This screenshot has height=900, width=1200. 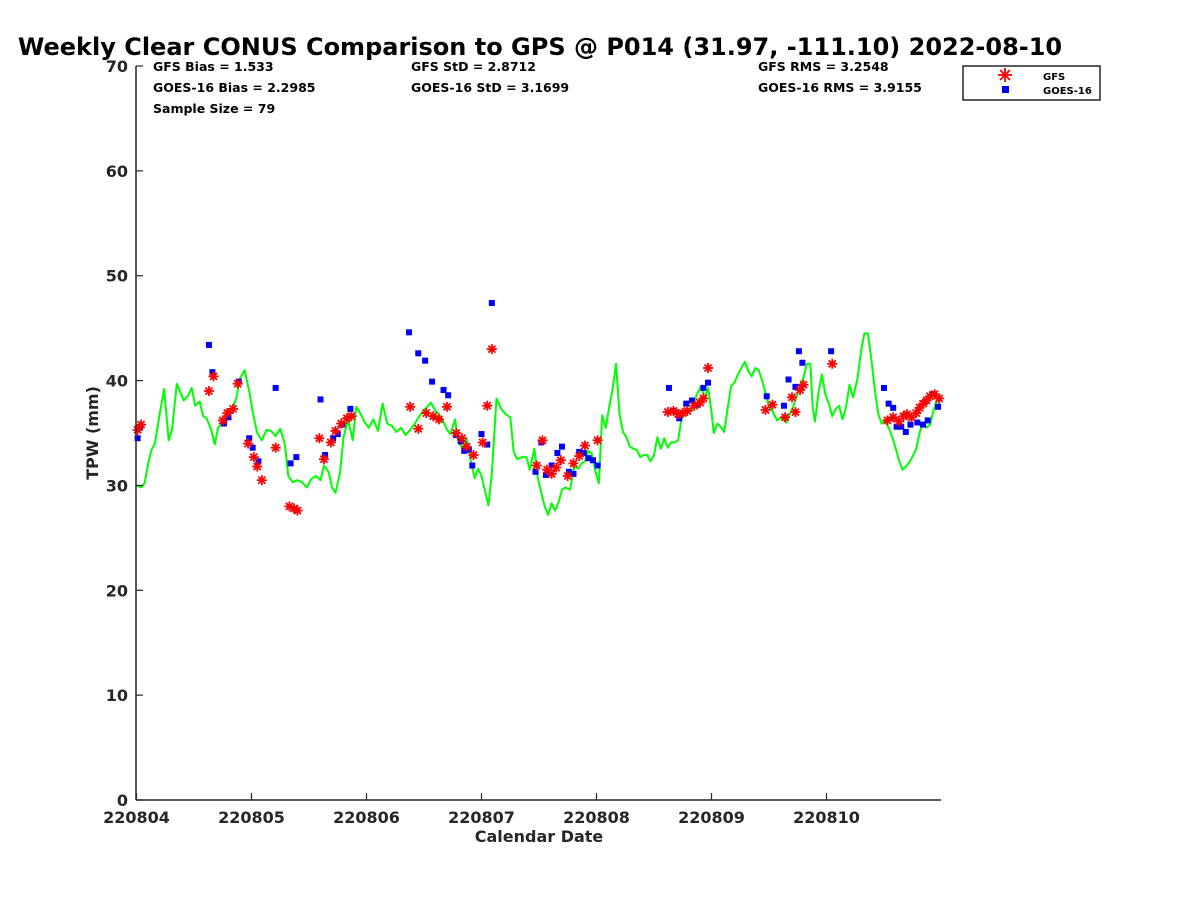 What do you see at coordinates (117, 171) in the screenshot?
I see `y-tick-label: 60` at bounding box center [117, 171].